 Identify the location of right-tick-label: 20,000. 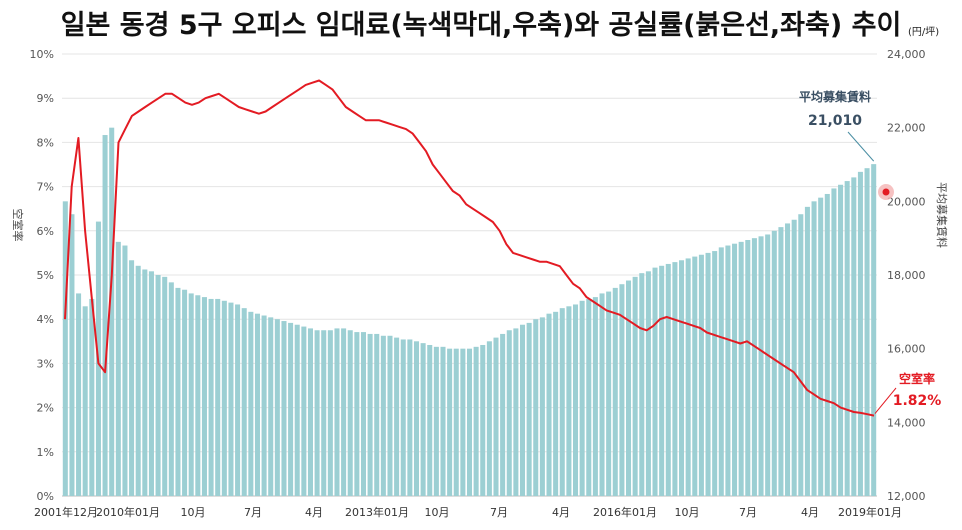
(906, 201).